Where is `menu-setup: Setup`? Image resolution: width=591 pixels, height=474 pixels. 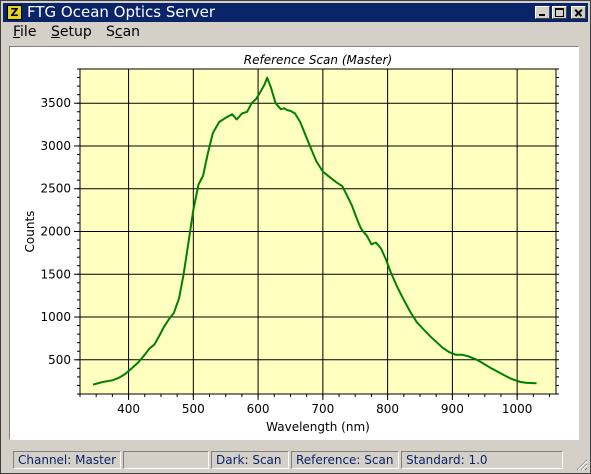
menu-setup: Setup is located at coordinates (71, 32).